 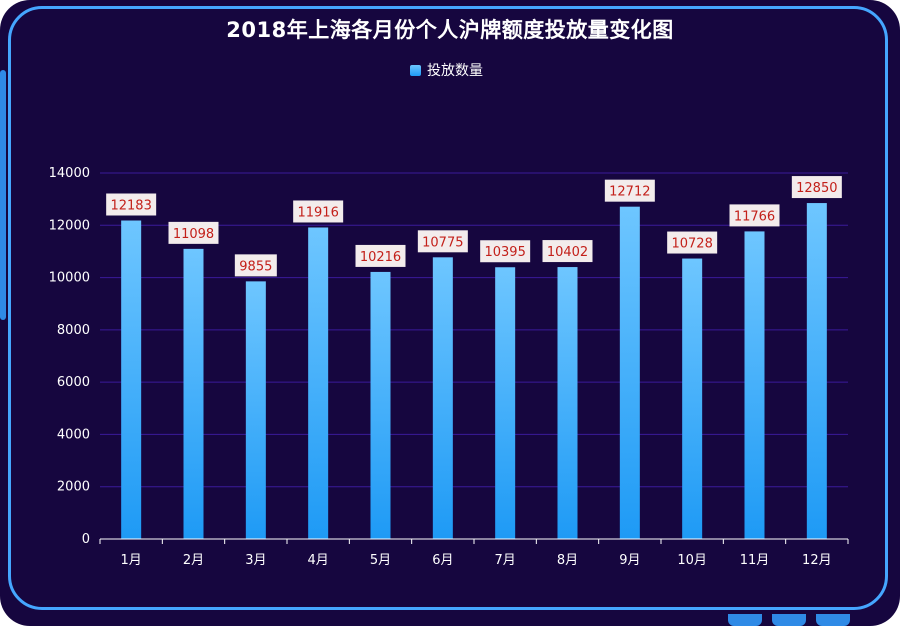 What do you see at coordinates (380, 560) in the screenshot?
I see `x-tick-label: 5月` at bounding box center [380, 560].